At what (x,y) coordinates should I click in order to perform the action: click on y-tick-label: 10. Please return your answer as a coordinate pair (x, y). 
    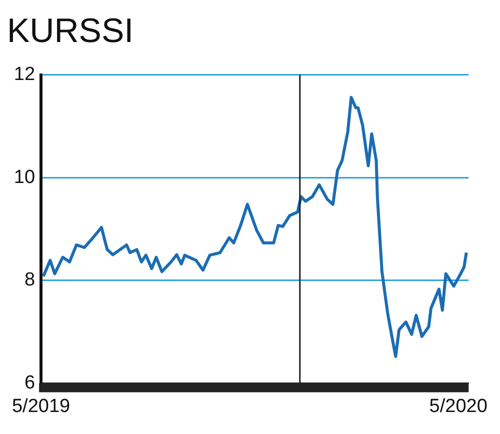
    Looking at the image, I should click on (25, 177).